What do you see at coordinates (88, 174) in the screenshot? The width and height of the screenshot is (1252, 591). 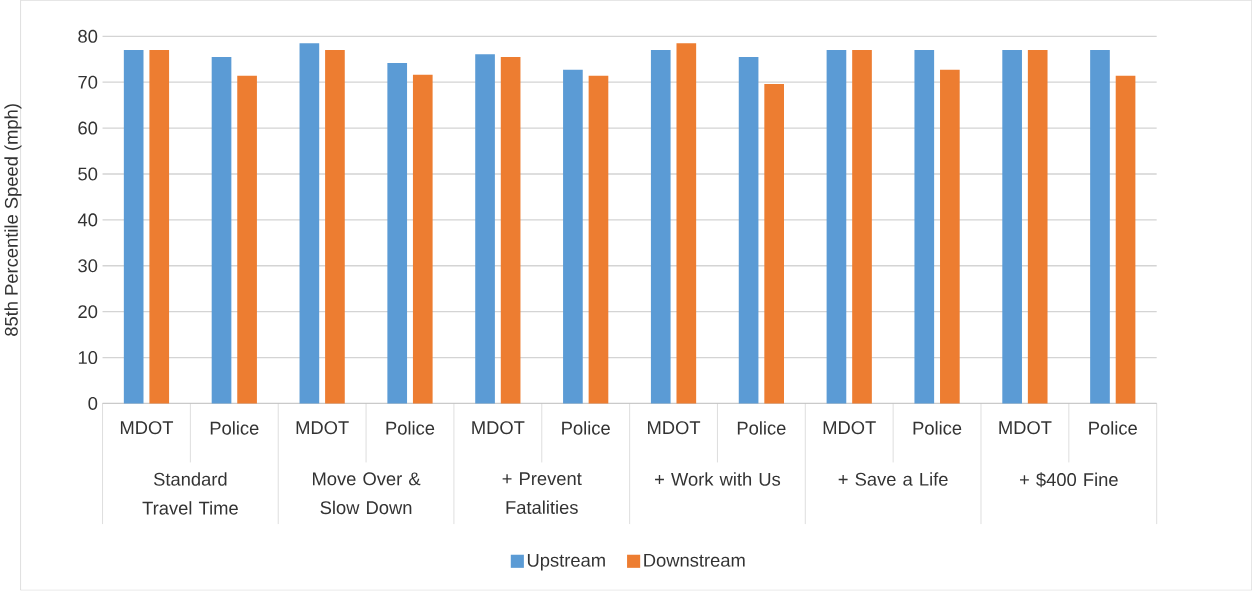 I see `y-tick-label: 50` at bounding box center [88, 174].